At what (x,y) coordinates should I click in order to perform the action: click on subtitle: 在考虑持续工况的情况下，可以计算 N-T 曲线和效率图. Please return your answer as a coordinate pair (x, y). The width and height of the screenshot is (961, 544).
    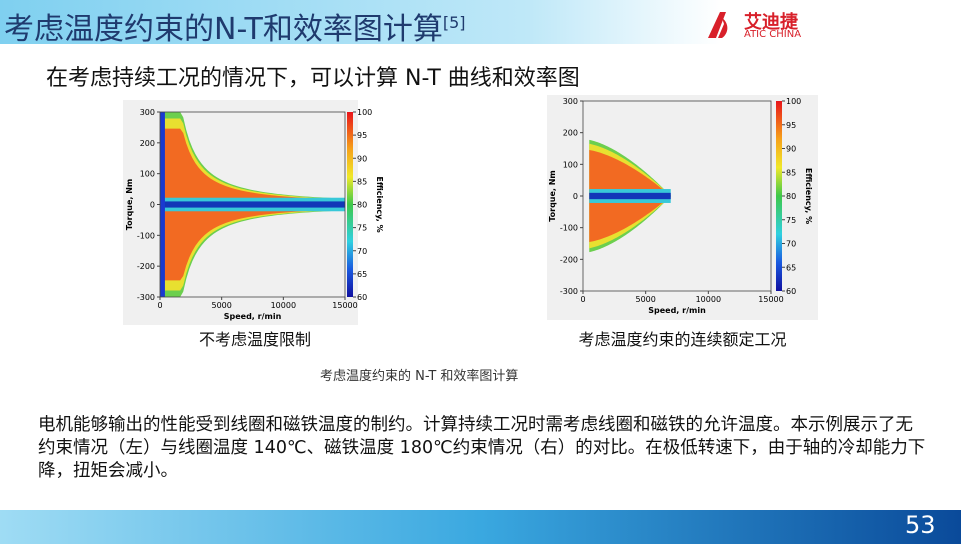
    Looking at the image, I should click on (313, 78).